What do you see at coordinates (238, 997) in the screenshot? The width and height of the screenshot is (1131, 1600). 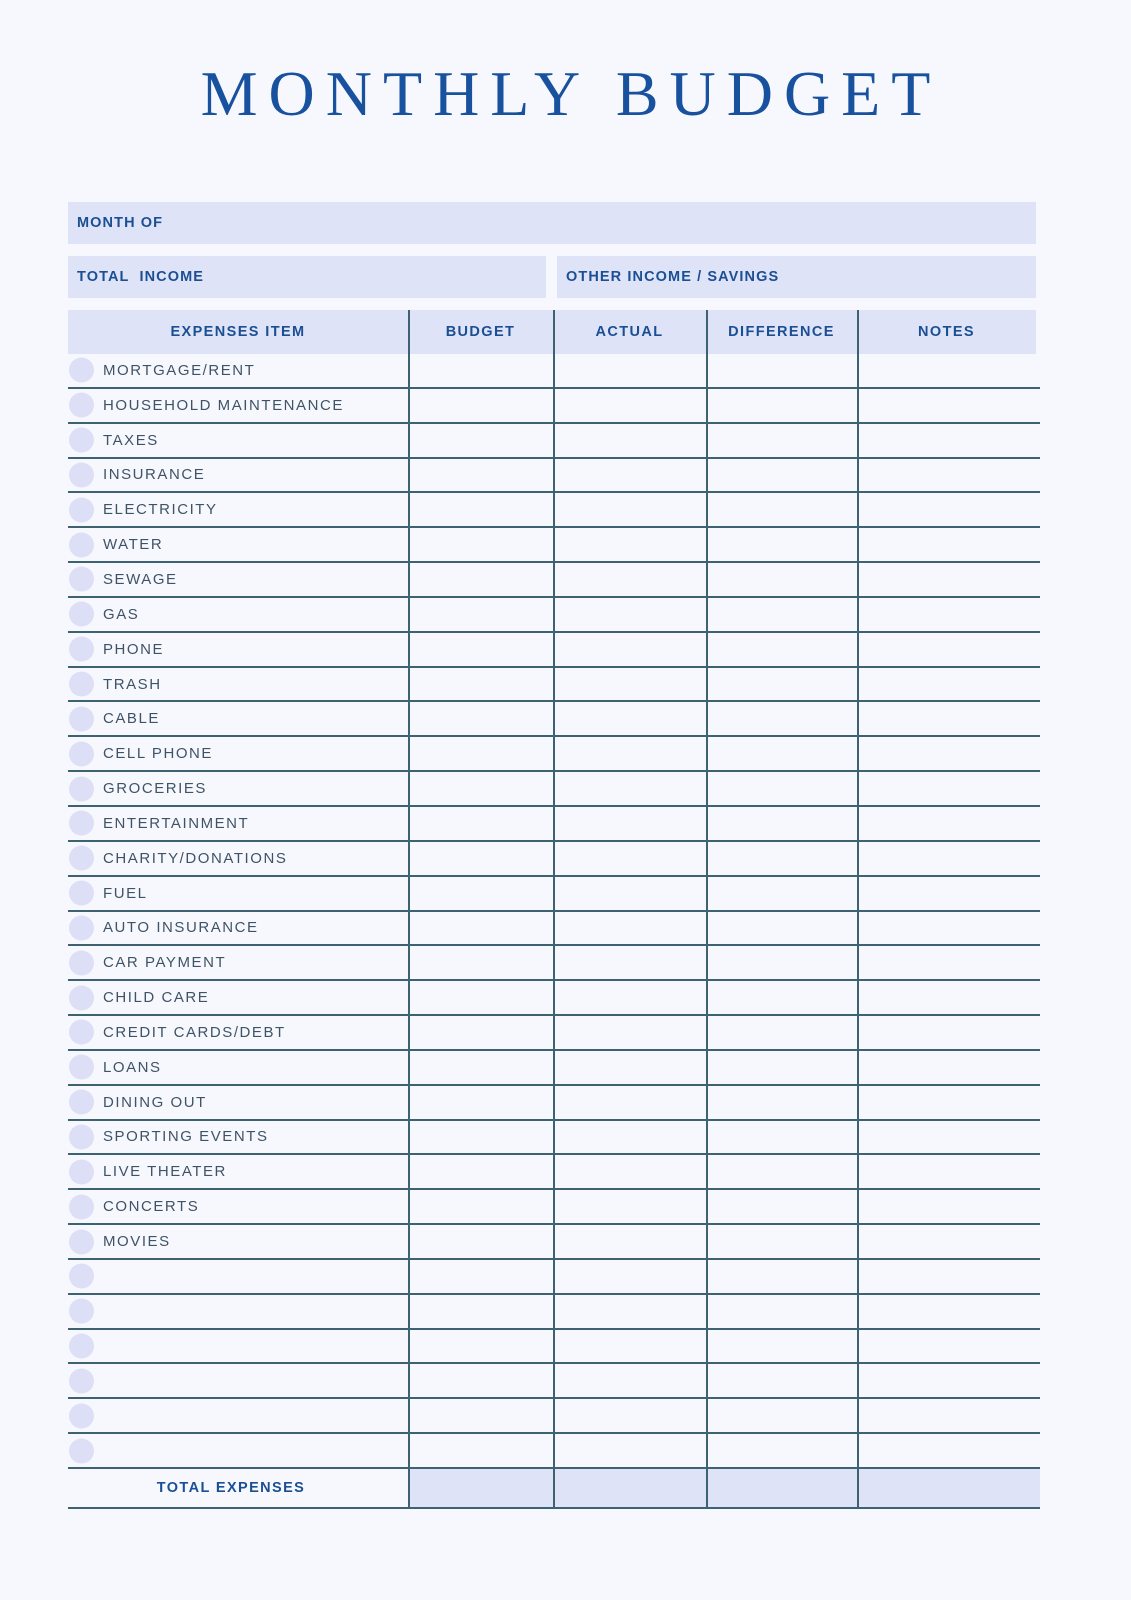 I see `expense-item-cell: CHILD CARE` at bounding box center [238, 997].